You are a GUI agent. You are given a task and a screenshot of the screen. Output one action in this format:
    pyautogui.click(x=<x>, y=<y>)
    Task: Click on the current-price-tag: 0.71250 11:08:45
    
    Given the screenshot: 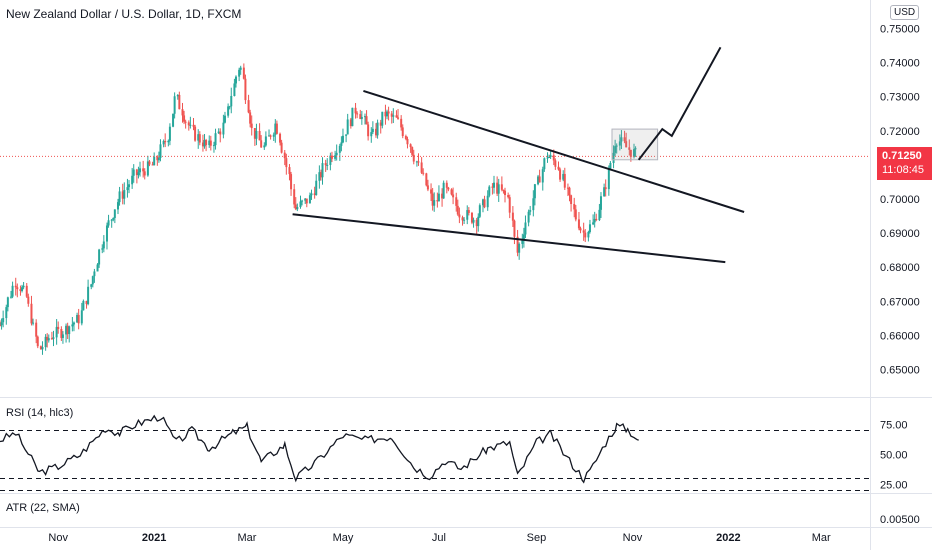 What is the action you would take?
    pyautogui.click(x=904, y=163)
    